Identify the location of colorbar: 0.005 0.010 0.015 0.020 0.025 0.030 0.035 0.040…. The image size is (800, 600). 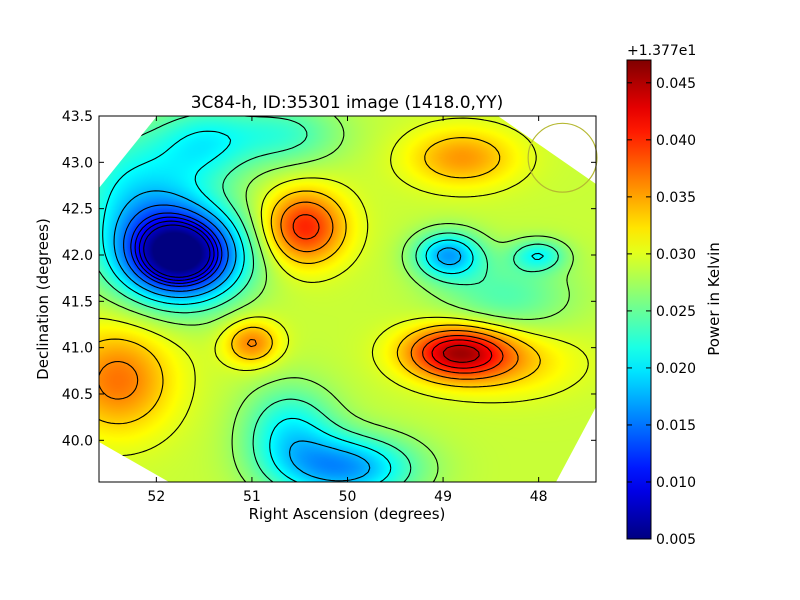
(674, 295).